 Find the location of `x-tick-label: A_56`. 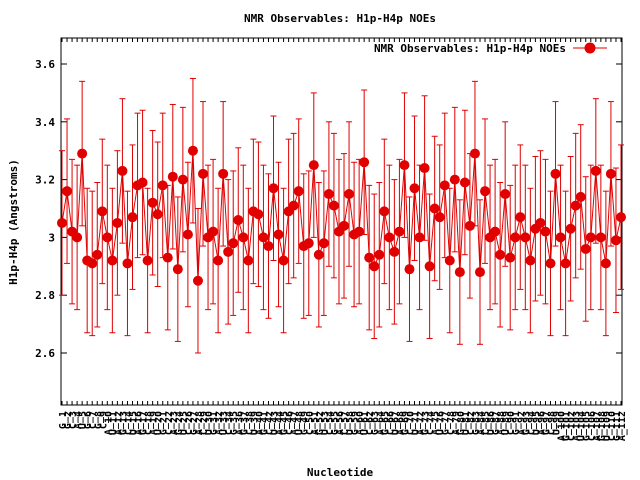

x-tick-label: A_56 is located at coordinates (340, 423).